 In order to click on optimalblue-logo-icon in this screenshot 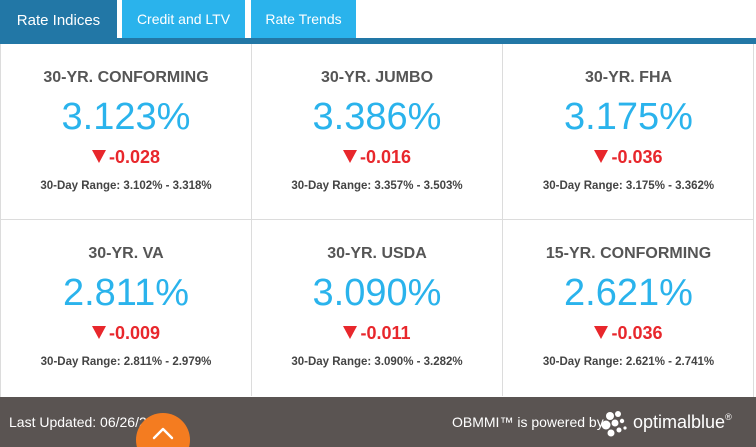, I will do `click(614, 424)`.